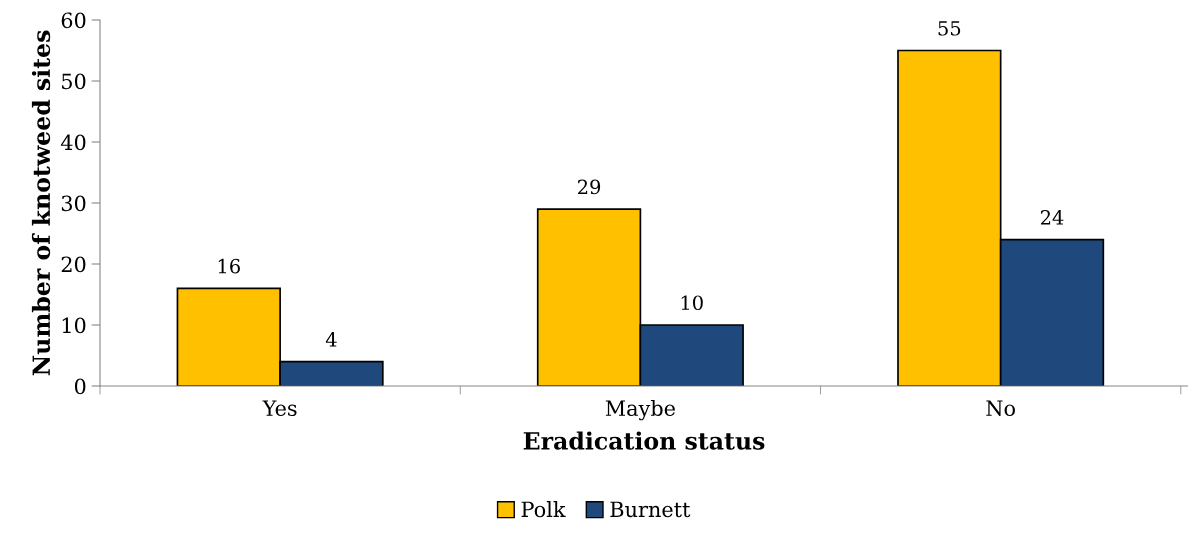 The width and height of the screenshot is (1188, 540). Describe the element at coordinates (331, 339) in the screenshot. I see `data-label: 4` at that location.